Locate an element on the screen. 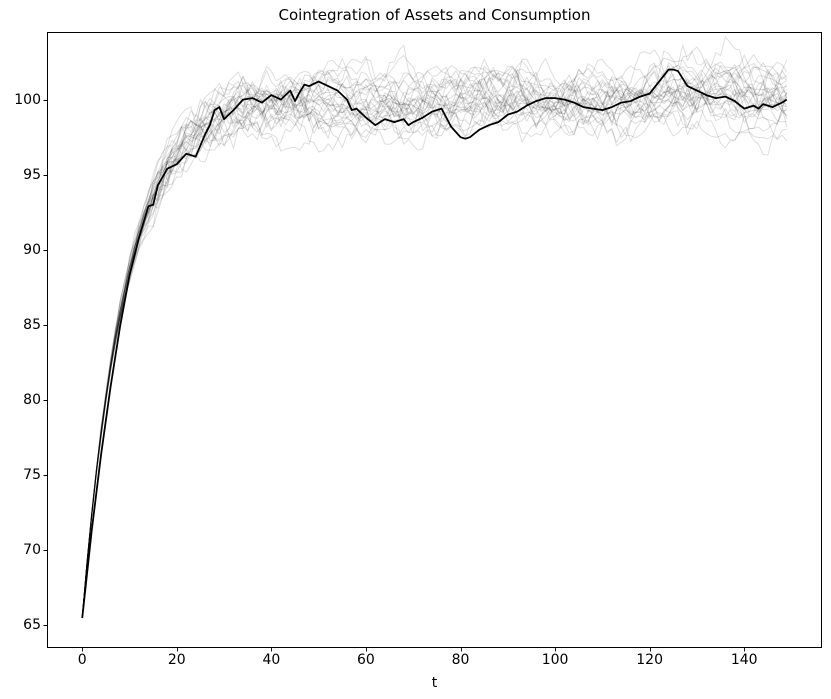 Image resolution: width=831 pixels, height=699 pixels. y-tick-label: 95 is located at coordinates (32, 174).